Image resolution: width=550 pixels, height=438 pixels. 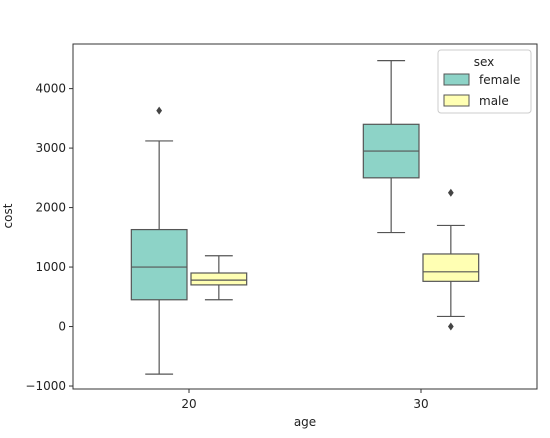 I want to click on legend: sex female male, so click(x=484, y=81).